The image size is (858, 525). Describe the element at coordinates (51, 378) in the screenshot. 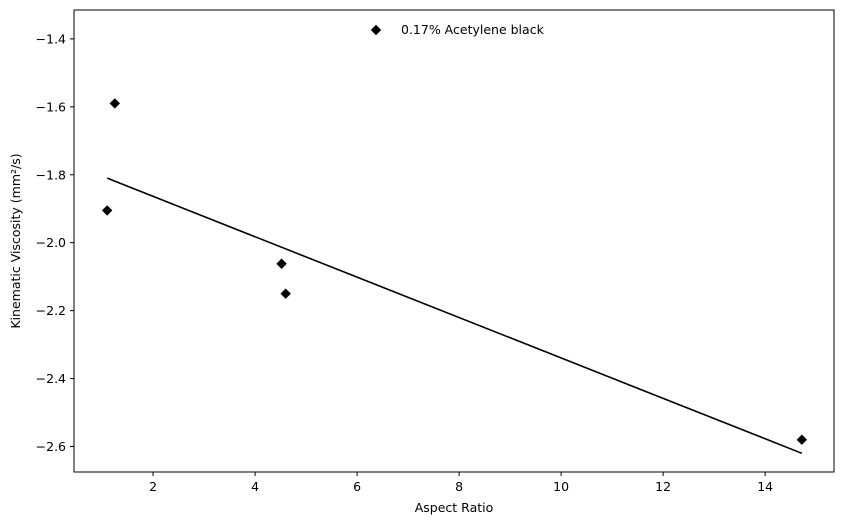

I see `y-tick-label-1: −2.4` at that location.